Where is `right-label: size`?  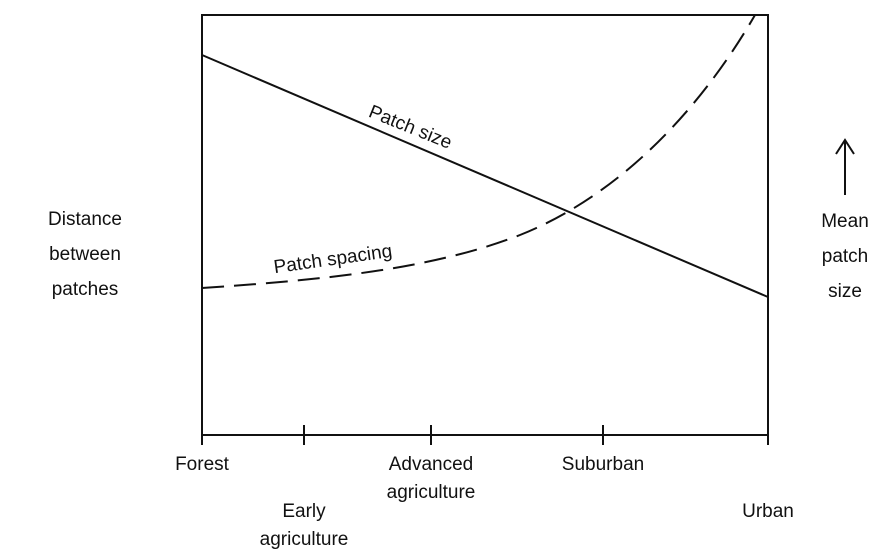
right-label: size is located at coordinates (845, 291).